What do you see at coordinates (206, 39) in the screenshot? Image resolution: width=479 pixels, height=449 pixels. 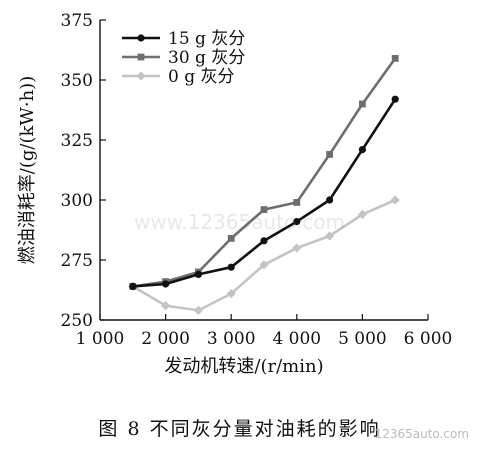 I see `legend-label: 15 g 灰分` at bounding box center [206, 39].